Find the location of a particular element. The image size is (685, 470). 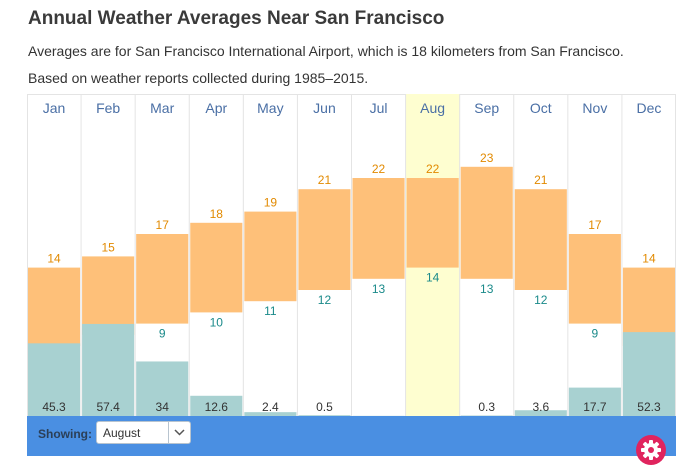

gear-icon is located at coordinates (651, 450).